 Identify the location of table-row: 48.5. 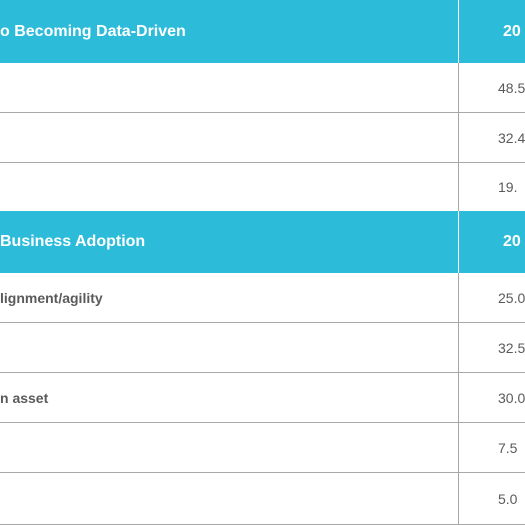
(262, 88).